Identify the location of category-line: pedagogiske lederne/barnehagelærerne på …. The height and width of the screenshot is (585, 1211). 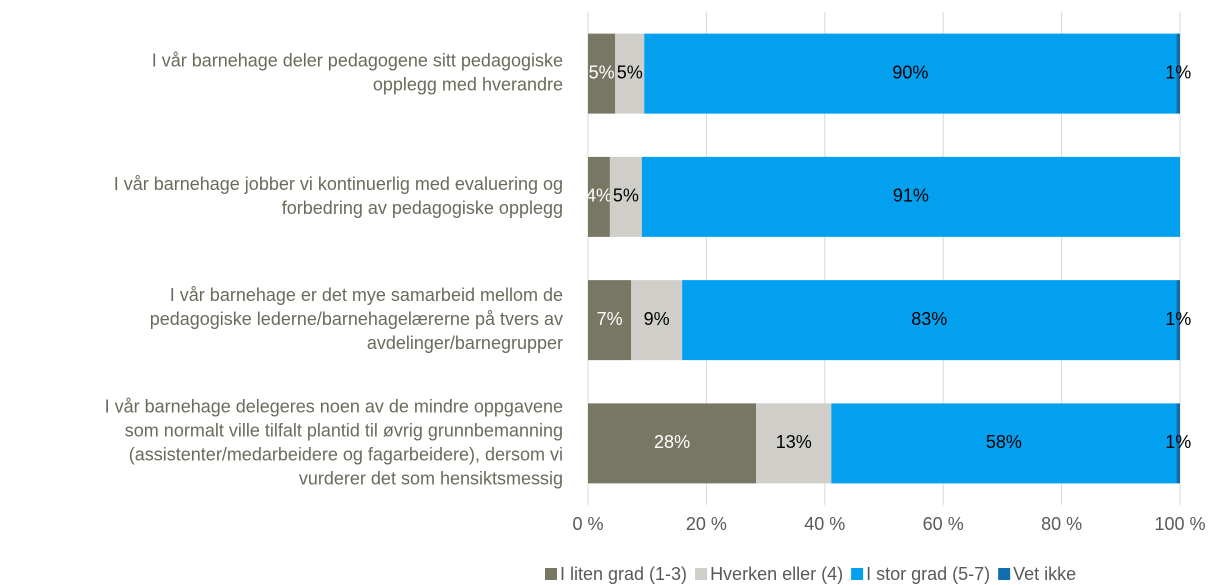
(356, 319).